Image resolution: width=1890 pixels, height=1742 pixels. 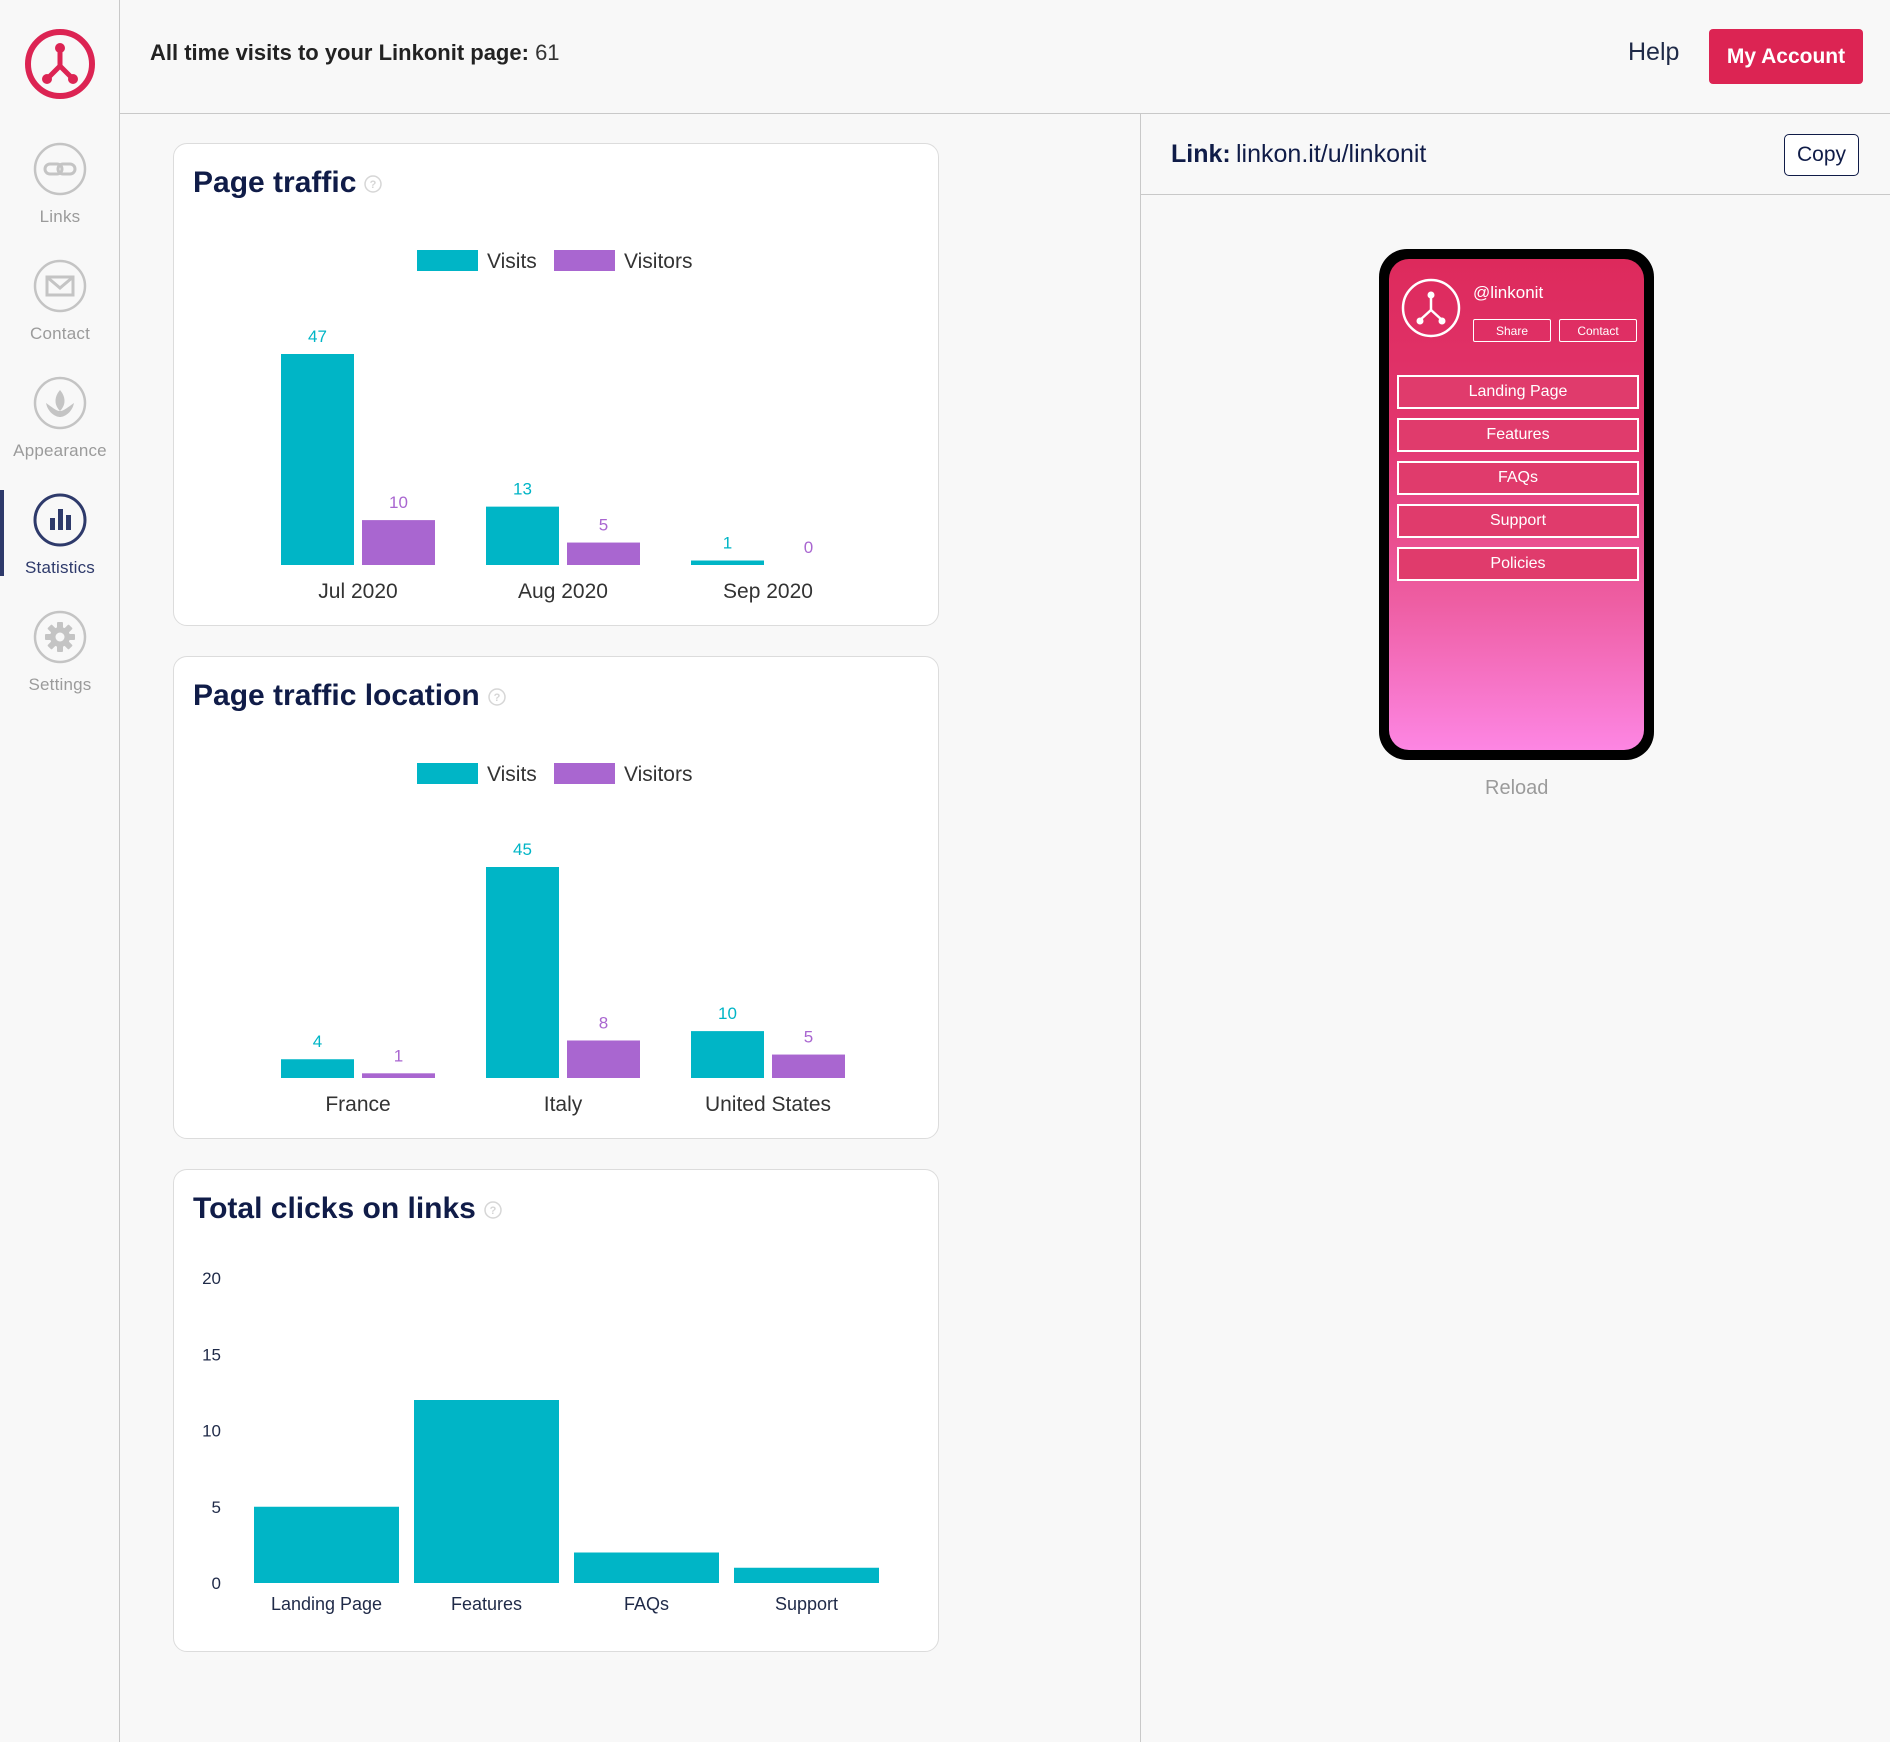 I want to click on linkonit-logo-icon, so click(x=60, y=64).